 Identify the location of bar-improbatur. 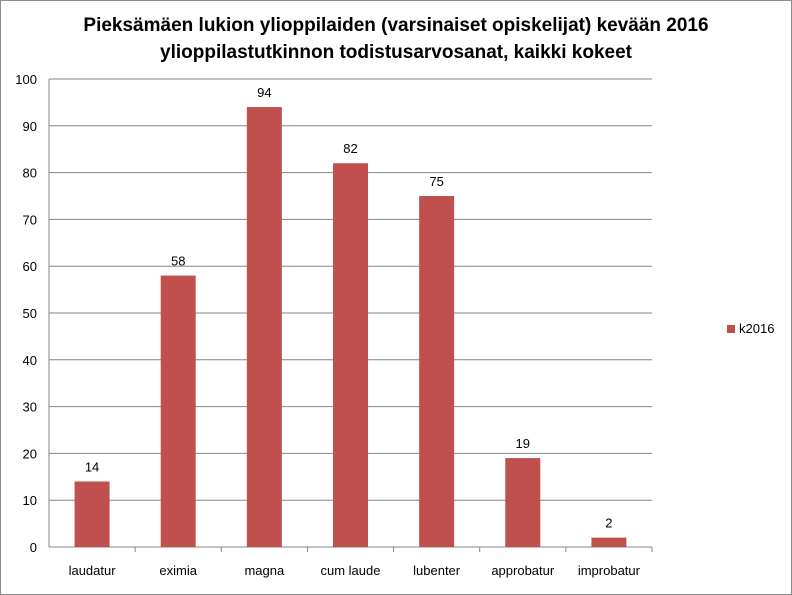
(609, 542).